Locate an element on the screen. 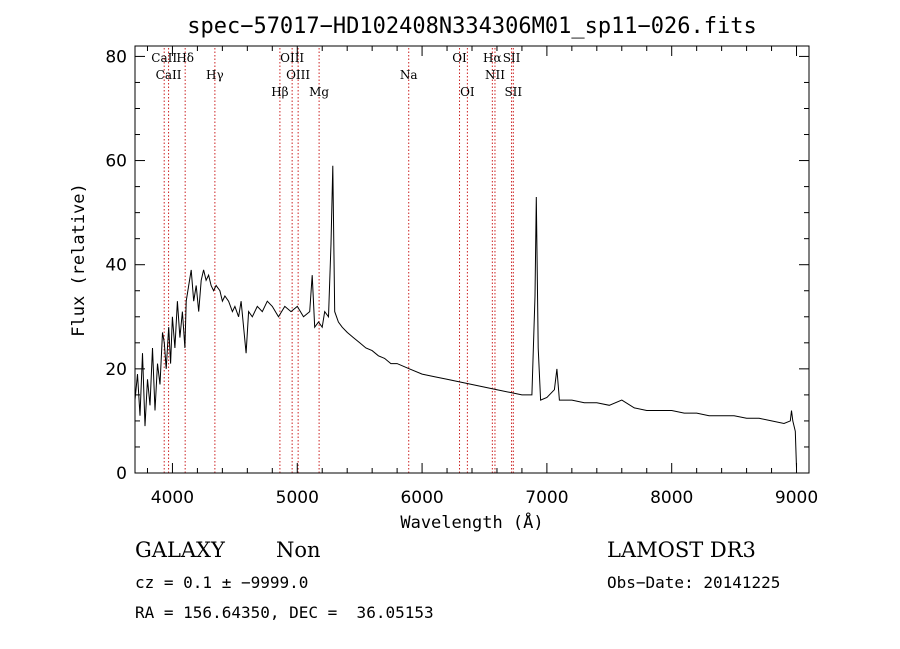 The width and height of the screenshot is (900, 649). line-label-11: Hα is located at coordinates (492, 58).